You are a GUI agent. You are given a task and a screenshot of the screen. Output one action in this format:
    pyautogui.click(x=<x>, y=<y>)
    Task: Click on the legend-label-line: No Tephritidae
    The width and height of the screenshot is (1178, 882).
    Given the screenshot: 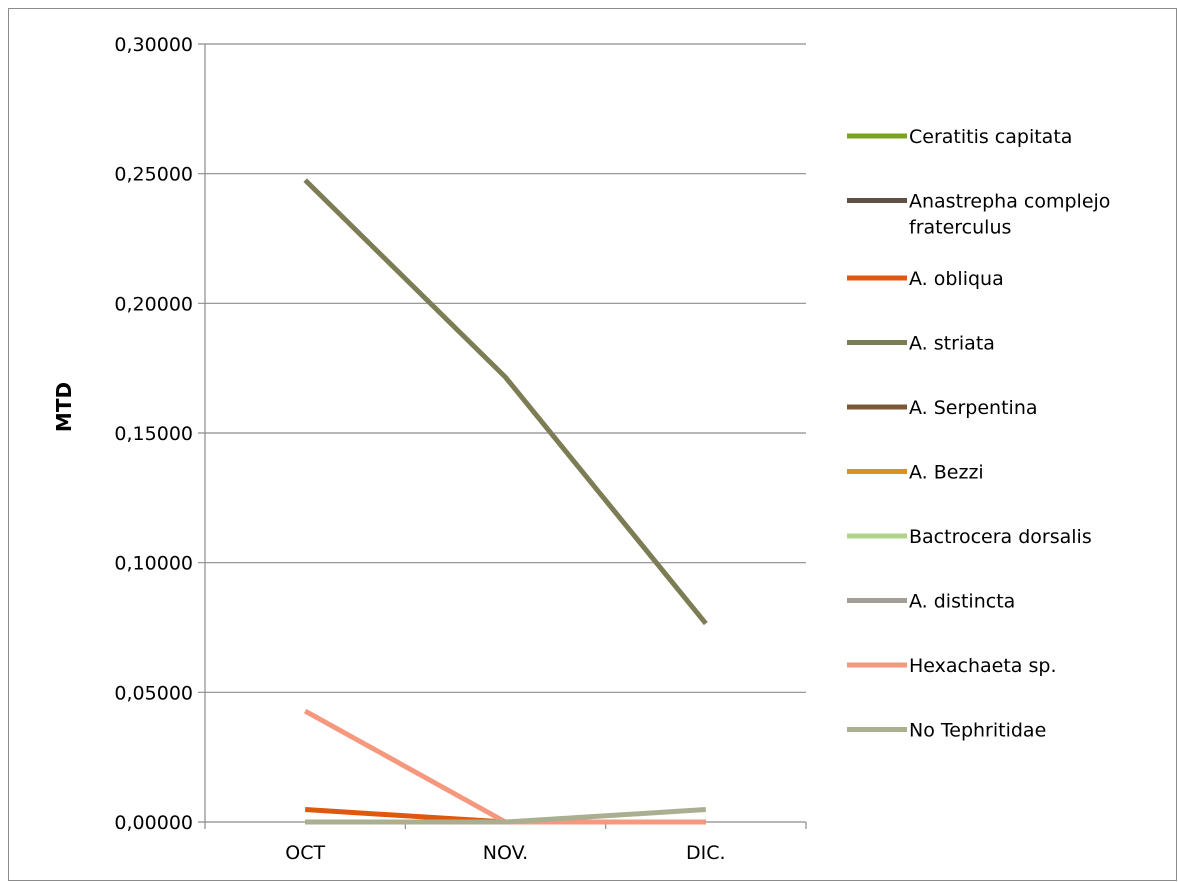 What is the action you would take?
    pyautogui.click(x=977, y=731)
    